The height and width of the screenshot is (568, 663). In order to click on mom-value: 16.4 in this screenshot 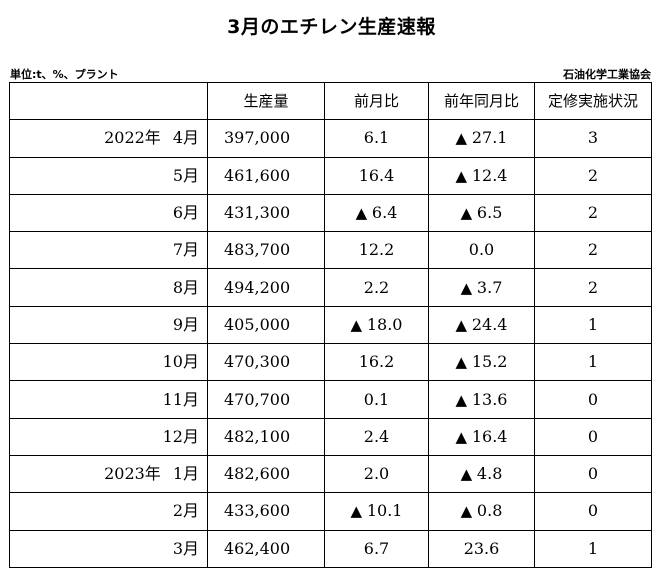, I will do `click(376, 175)`.